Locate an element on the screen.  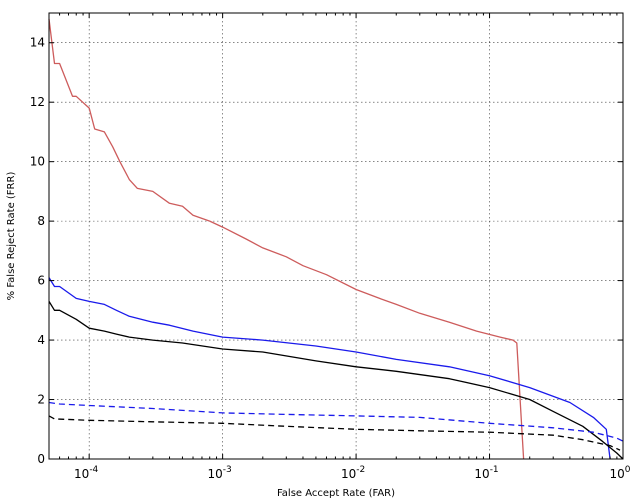
y-tick-label: 10 is located at coordinates (37, 162).